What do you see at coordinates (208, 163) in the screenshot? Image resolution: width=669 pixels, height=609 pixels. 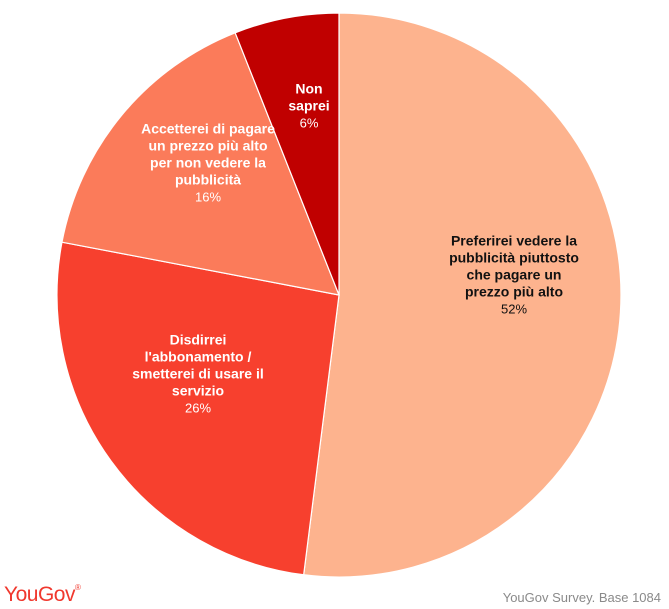 I see `slice-label-2-line-2: per non vedere la` at bounding box center [208, 163].